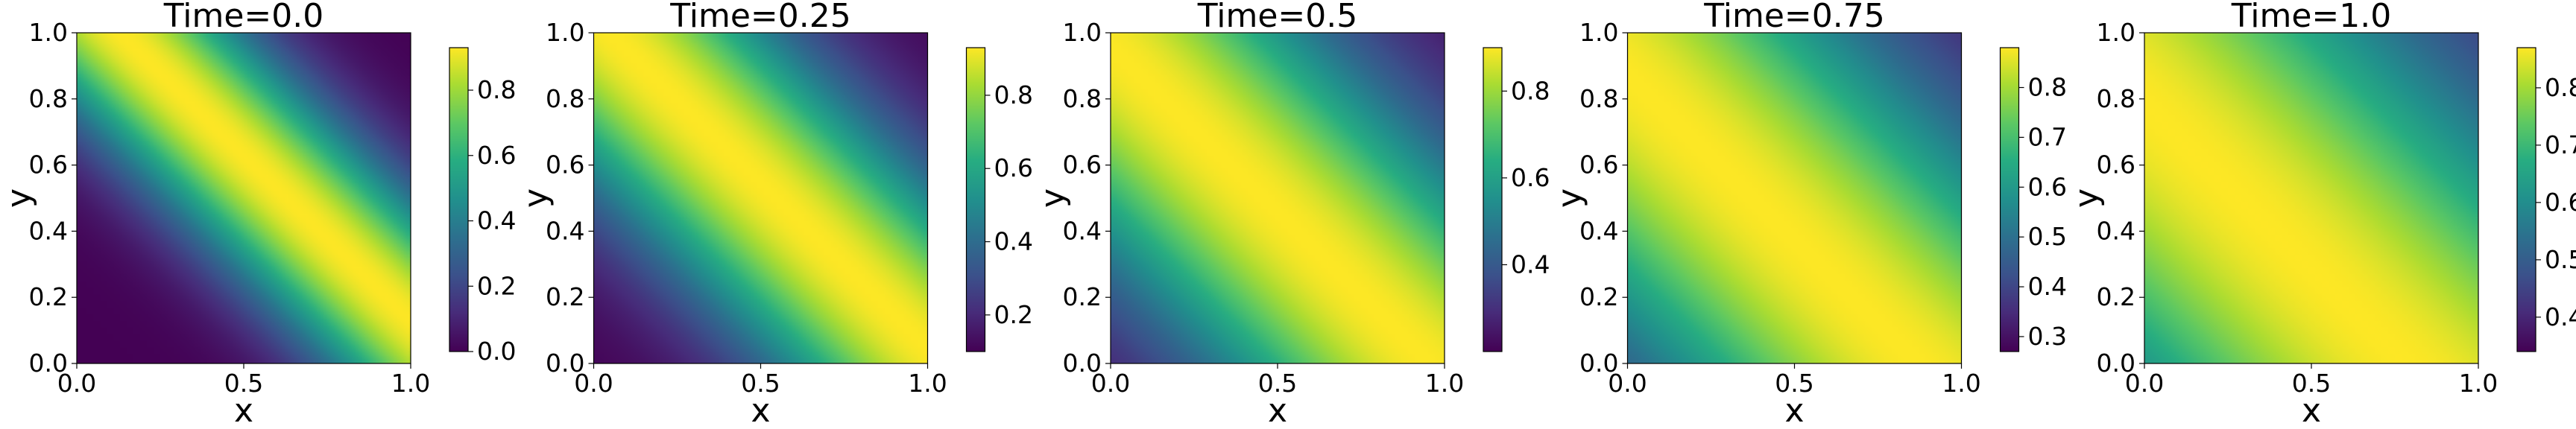 This screenshot has height=429, width=2576. I want to click on panel-title: Time=1.0, so click(2311, 17).